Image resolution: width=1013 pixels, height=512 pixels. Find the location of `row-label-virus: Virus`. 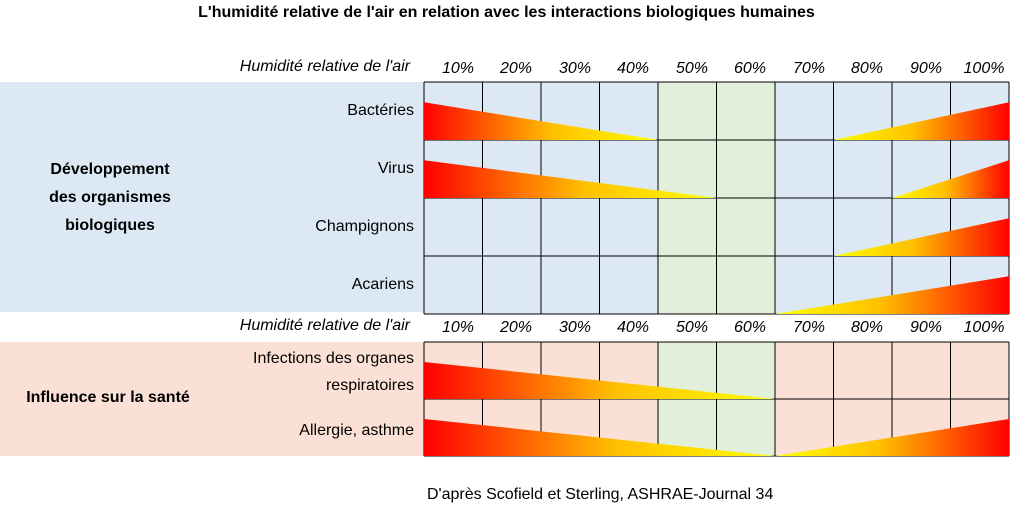

row-label-virus: Virus is located at coordinates (395, 168).